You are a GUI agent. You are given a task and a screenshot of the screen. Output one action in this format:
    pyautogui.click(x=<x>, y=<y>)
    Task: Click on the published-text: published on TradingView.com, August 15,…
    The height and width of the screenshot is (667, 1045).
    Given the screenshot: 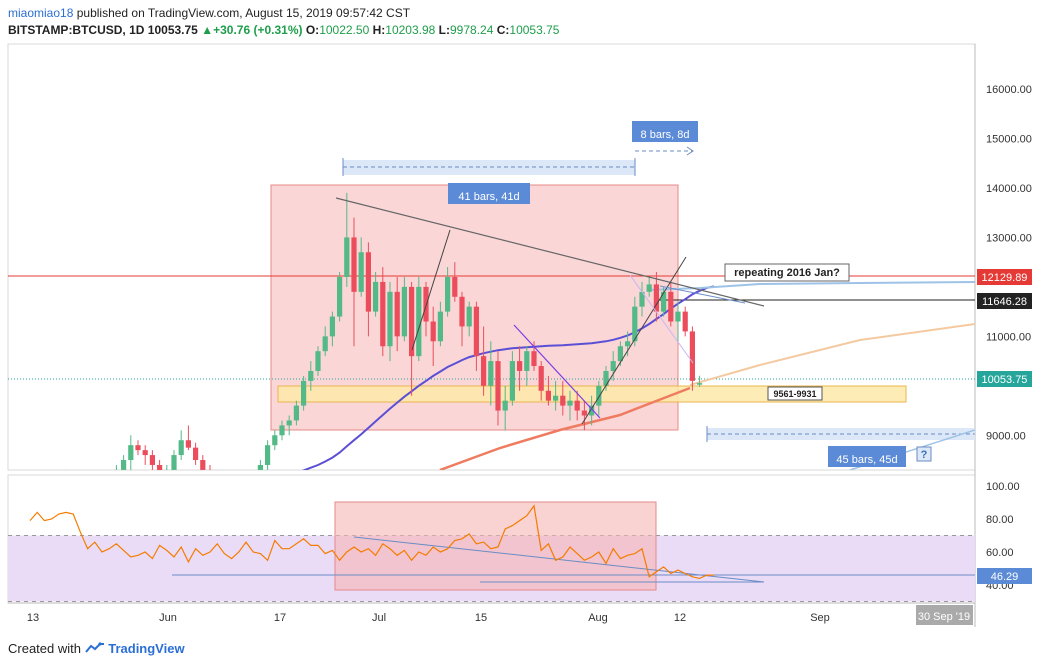 What is the action you would take?
    pyautogui.click(x=243, y=13)
    